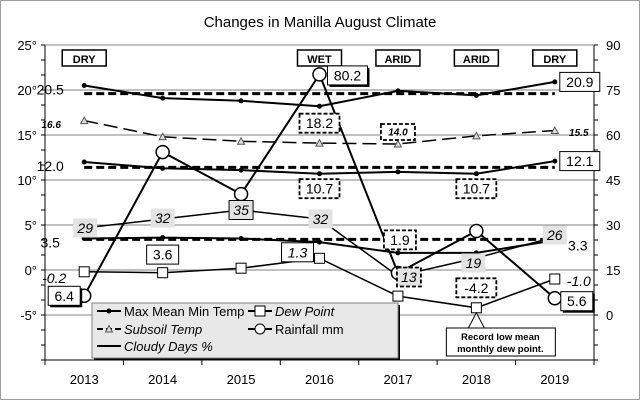  Describe the element at coordinates (31, 270) in the screenshot. I see `y-left-tick-label: 0°` at that location.